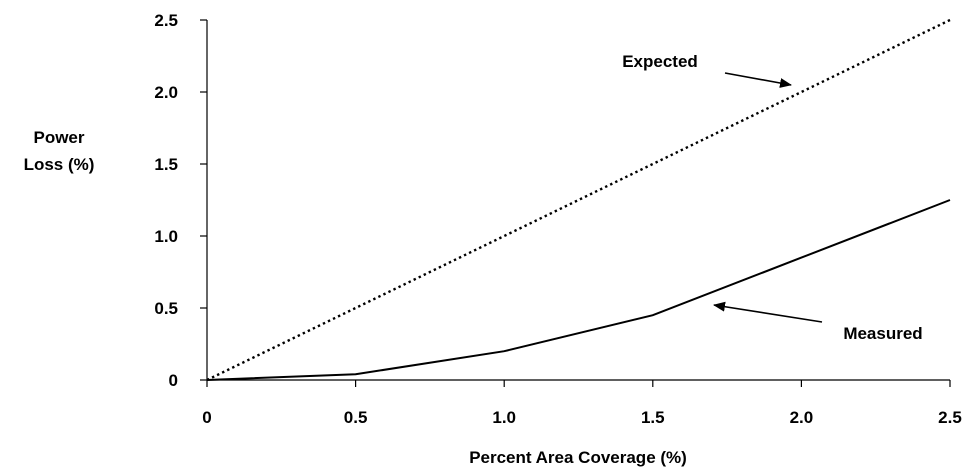 This screenshot has height=476, width=969. Describe the element at coordinates (882, 333) in the screenshot. I see `measured-annotation-label: Measured` at that location.